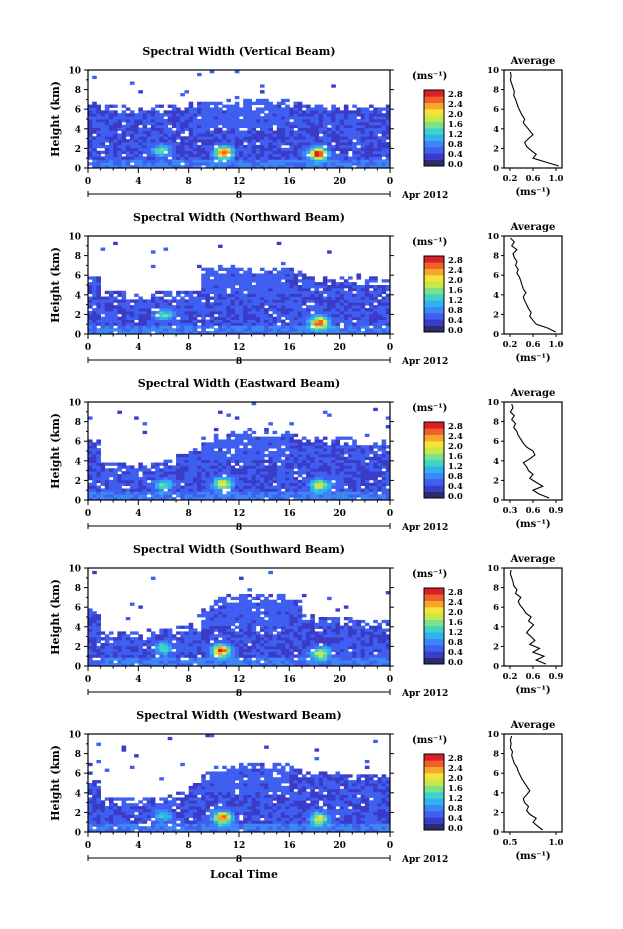  I want to click on y-tick-label: 10, so click(74, 238).